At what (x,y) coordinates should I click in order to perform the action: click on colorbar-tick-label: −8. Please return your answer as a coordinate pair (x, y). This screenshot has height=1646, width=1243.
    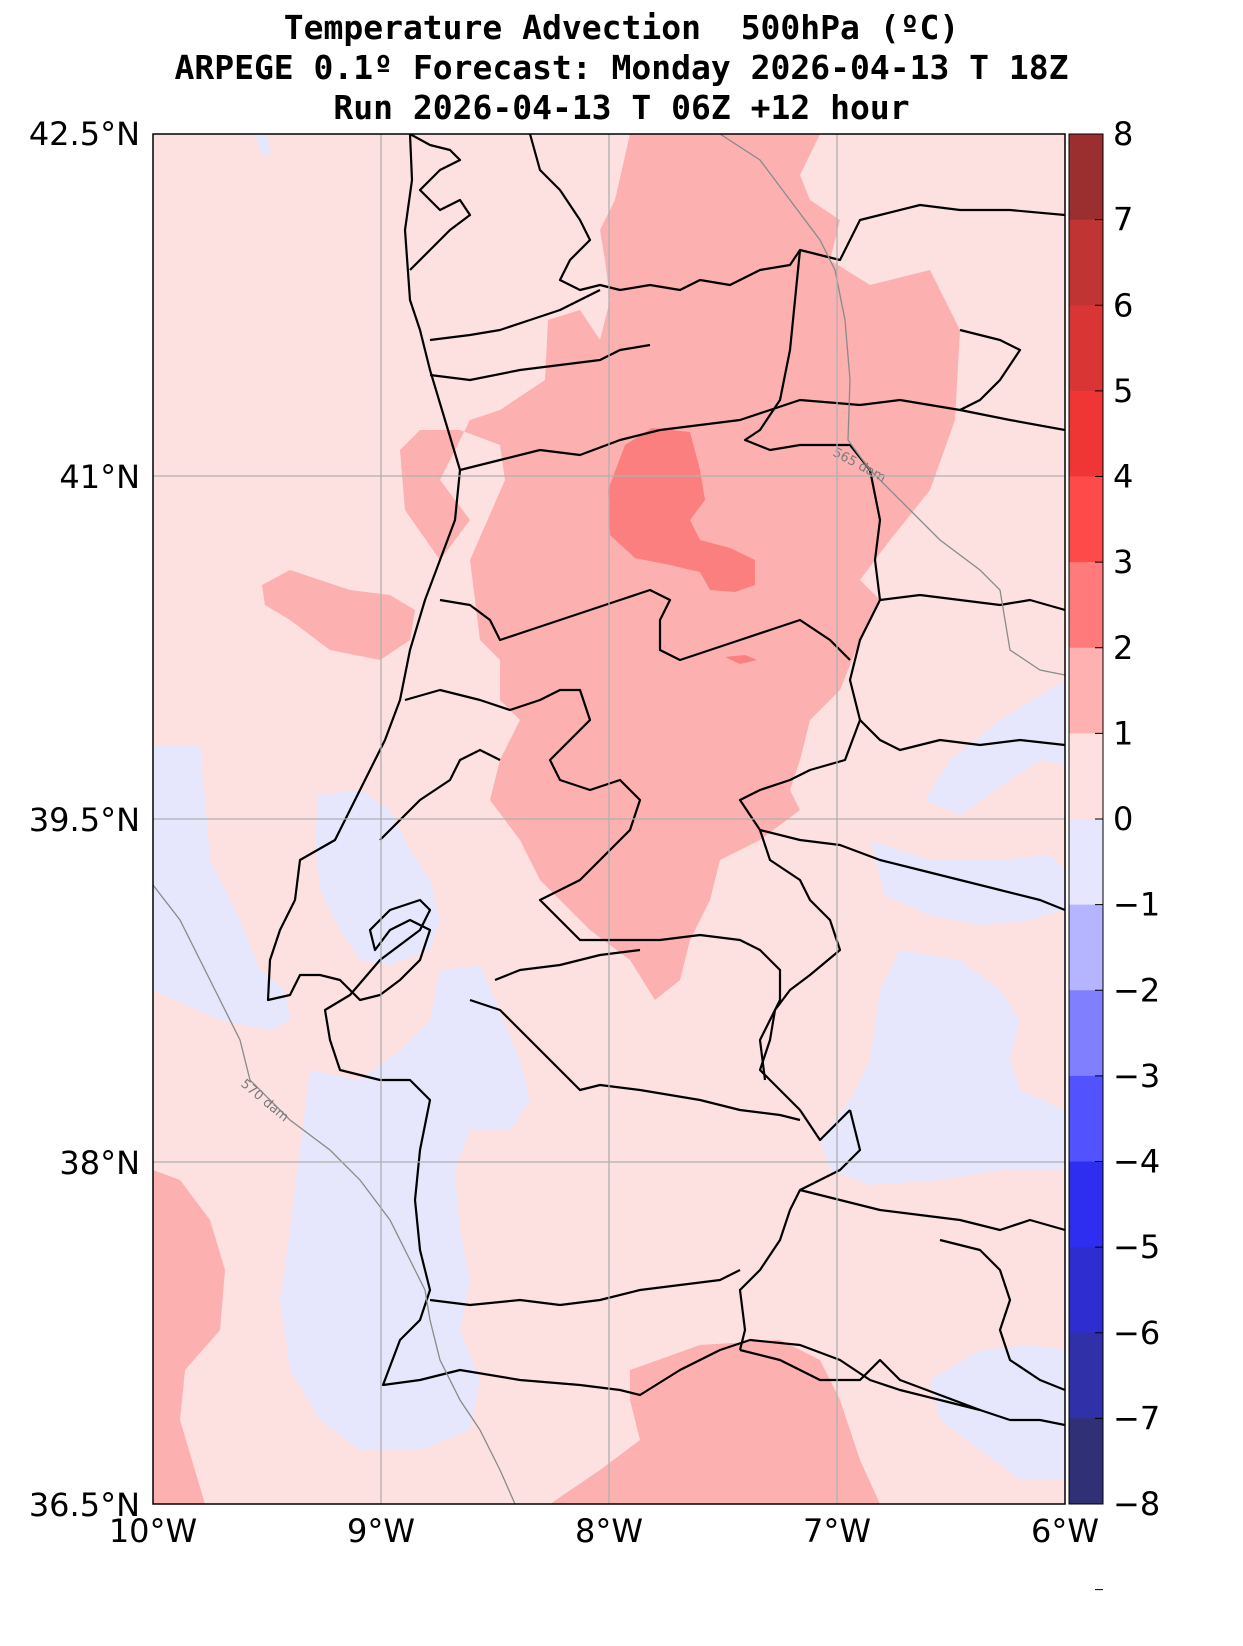
    Looking at the image, I should click on (1136, 1504).